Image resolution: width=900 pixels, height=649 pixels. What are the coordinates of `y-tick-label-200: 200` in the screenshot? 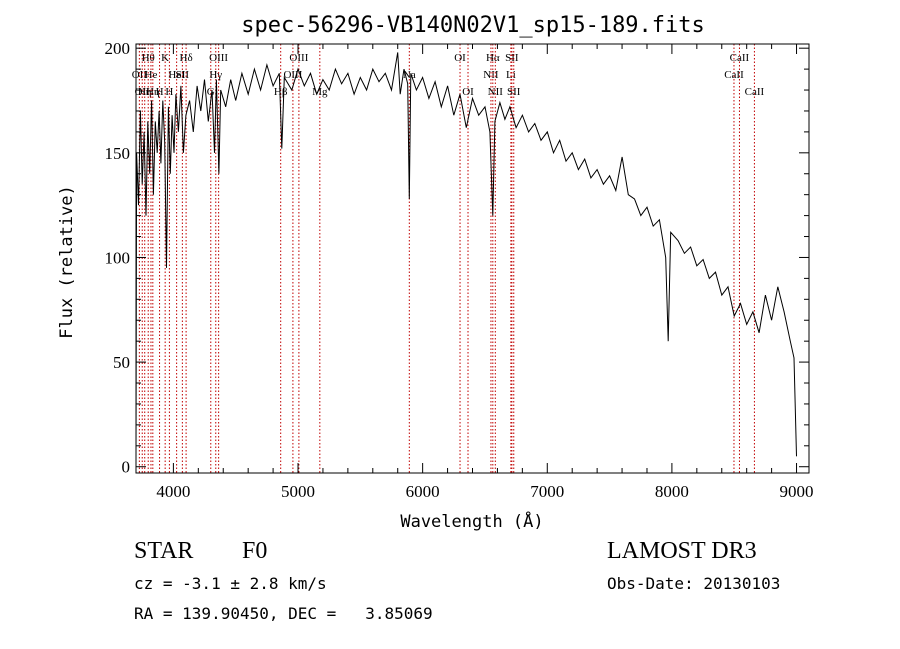 It's located at (118, 48).